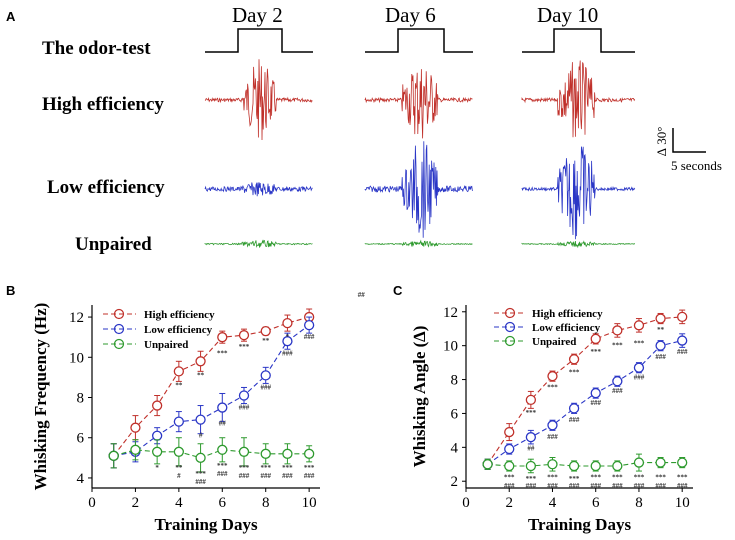 The width and height of the screenshot is (735, 540). I want to click on chart-b-line-low, so click(211, 390).